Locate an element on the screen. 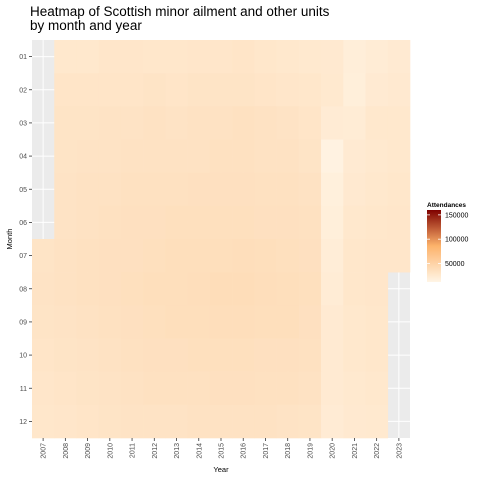 This screenshot has width=480, height=480. legend-tick-label: 50000 is located at coordinates (455, 264).